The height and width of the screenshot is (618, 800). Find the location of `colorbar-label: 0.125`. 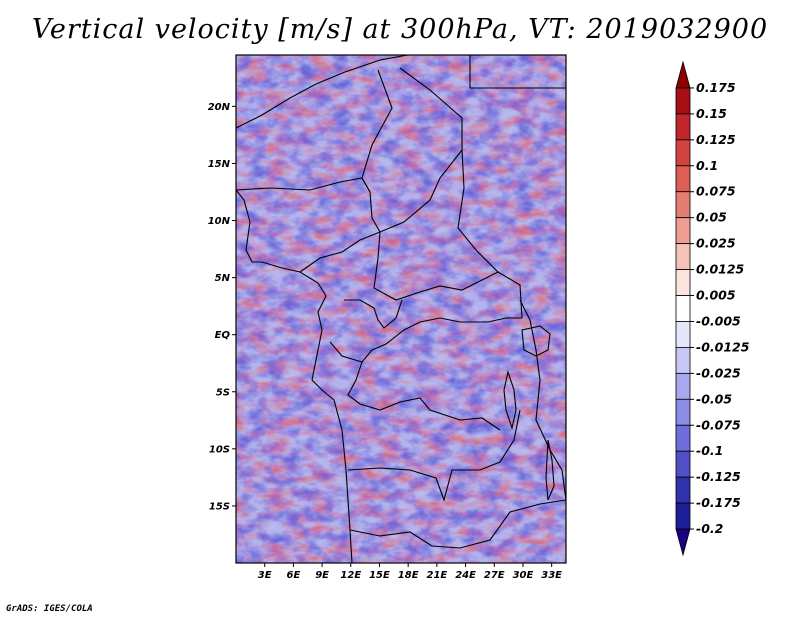

colorbar-label: 0.125 is located at coordinates (716, 139).